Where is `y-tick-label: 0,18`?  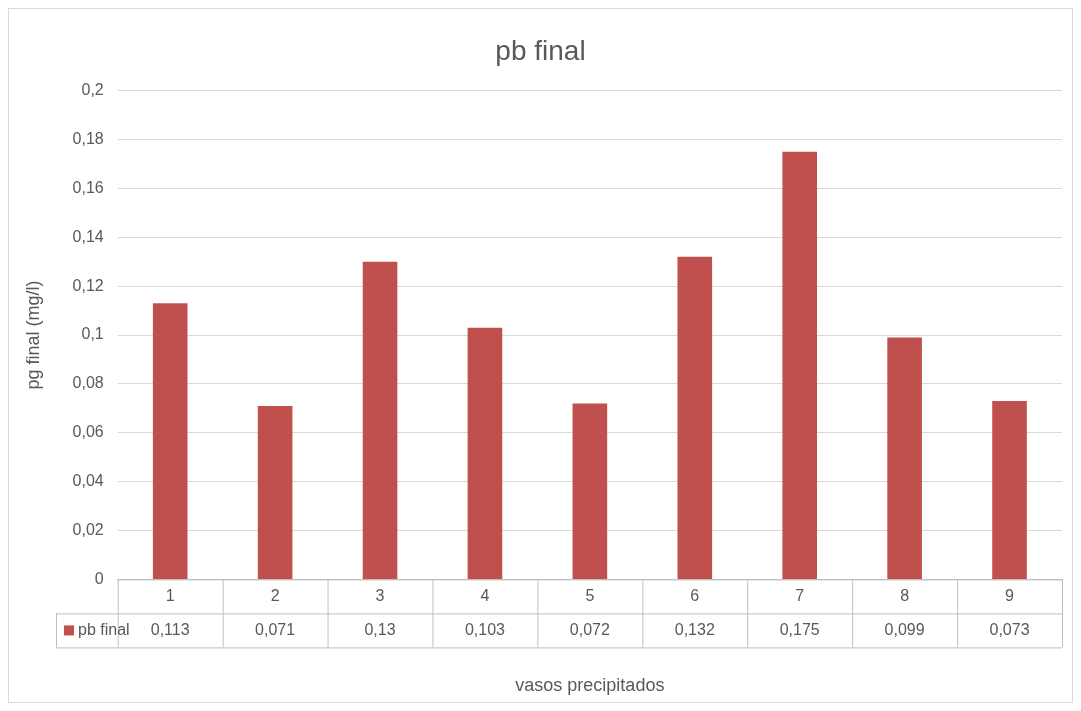 y-tick-label: 0,18 is located at coordinates (88, 138).